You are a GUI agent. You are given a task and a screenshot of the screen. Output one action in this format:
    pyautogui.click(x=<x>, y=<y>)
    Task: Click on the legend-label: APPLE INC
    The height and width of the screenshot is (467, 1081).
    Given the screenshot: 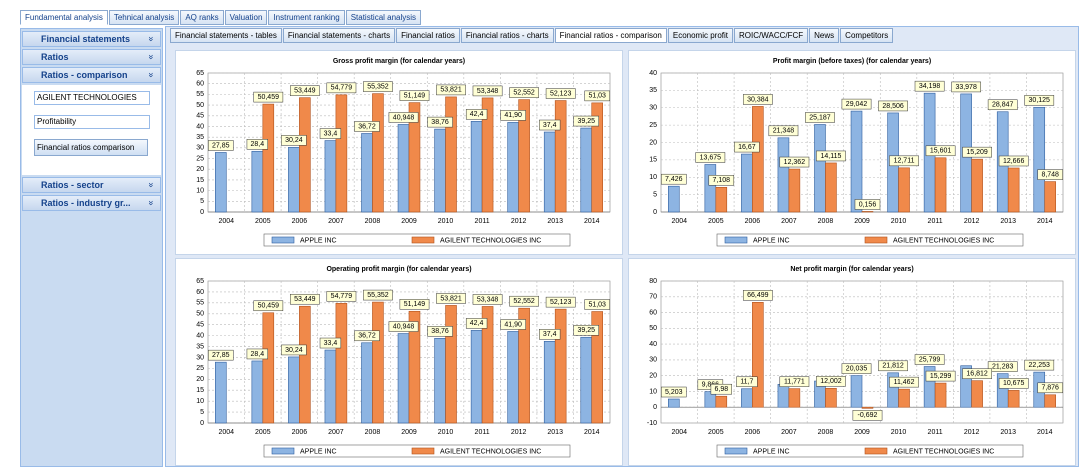 What is the action you would take?
    pyautogui.click(x=318, y=451)
    